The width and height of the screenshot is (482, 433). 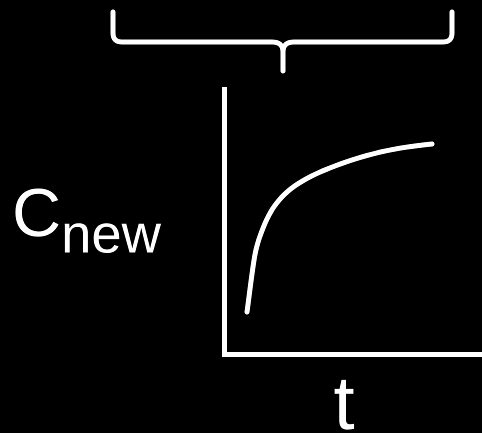 I want to click on y-axis-title: C$_{new}$, so click(x=86, y=219).